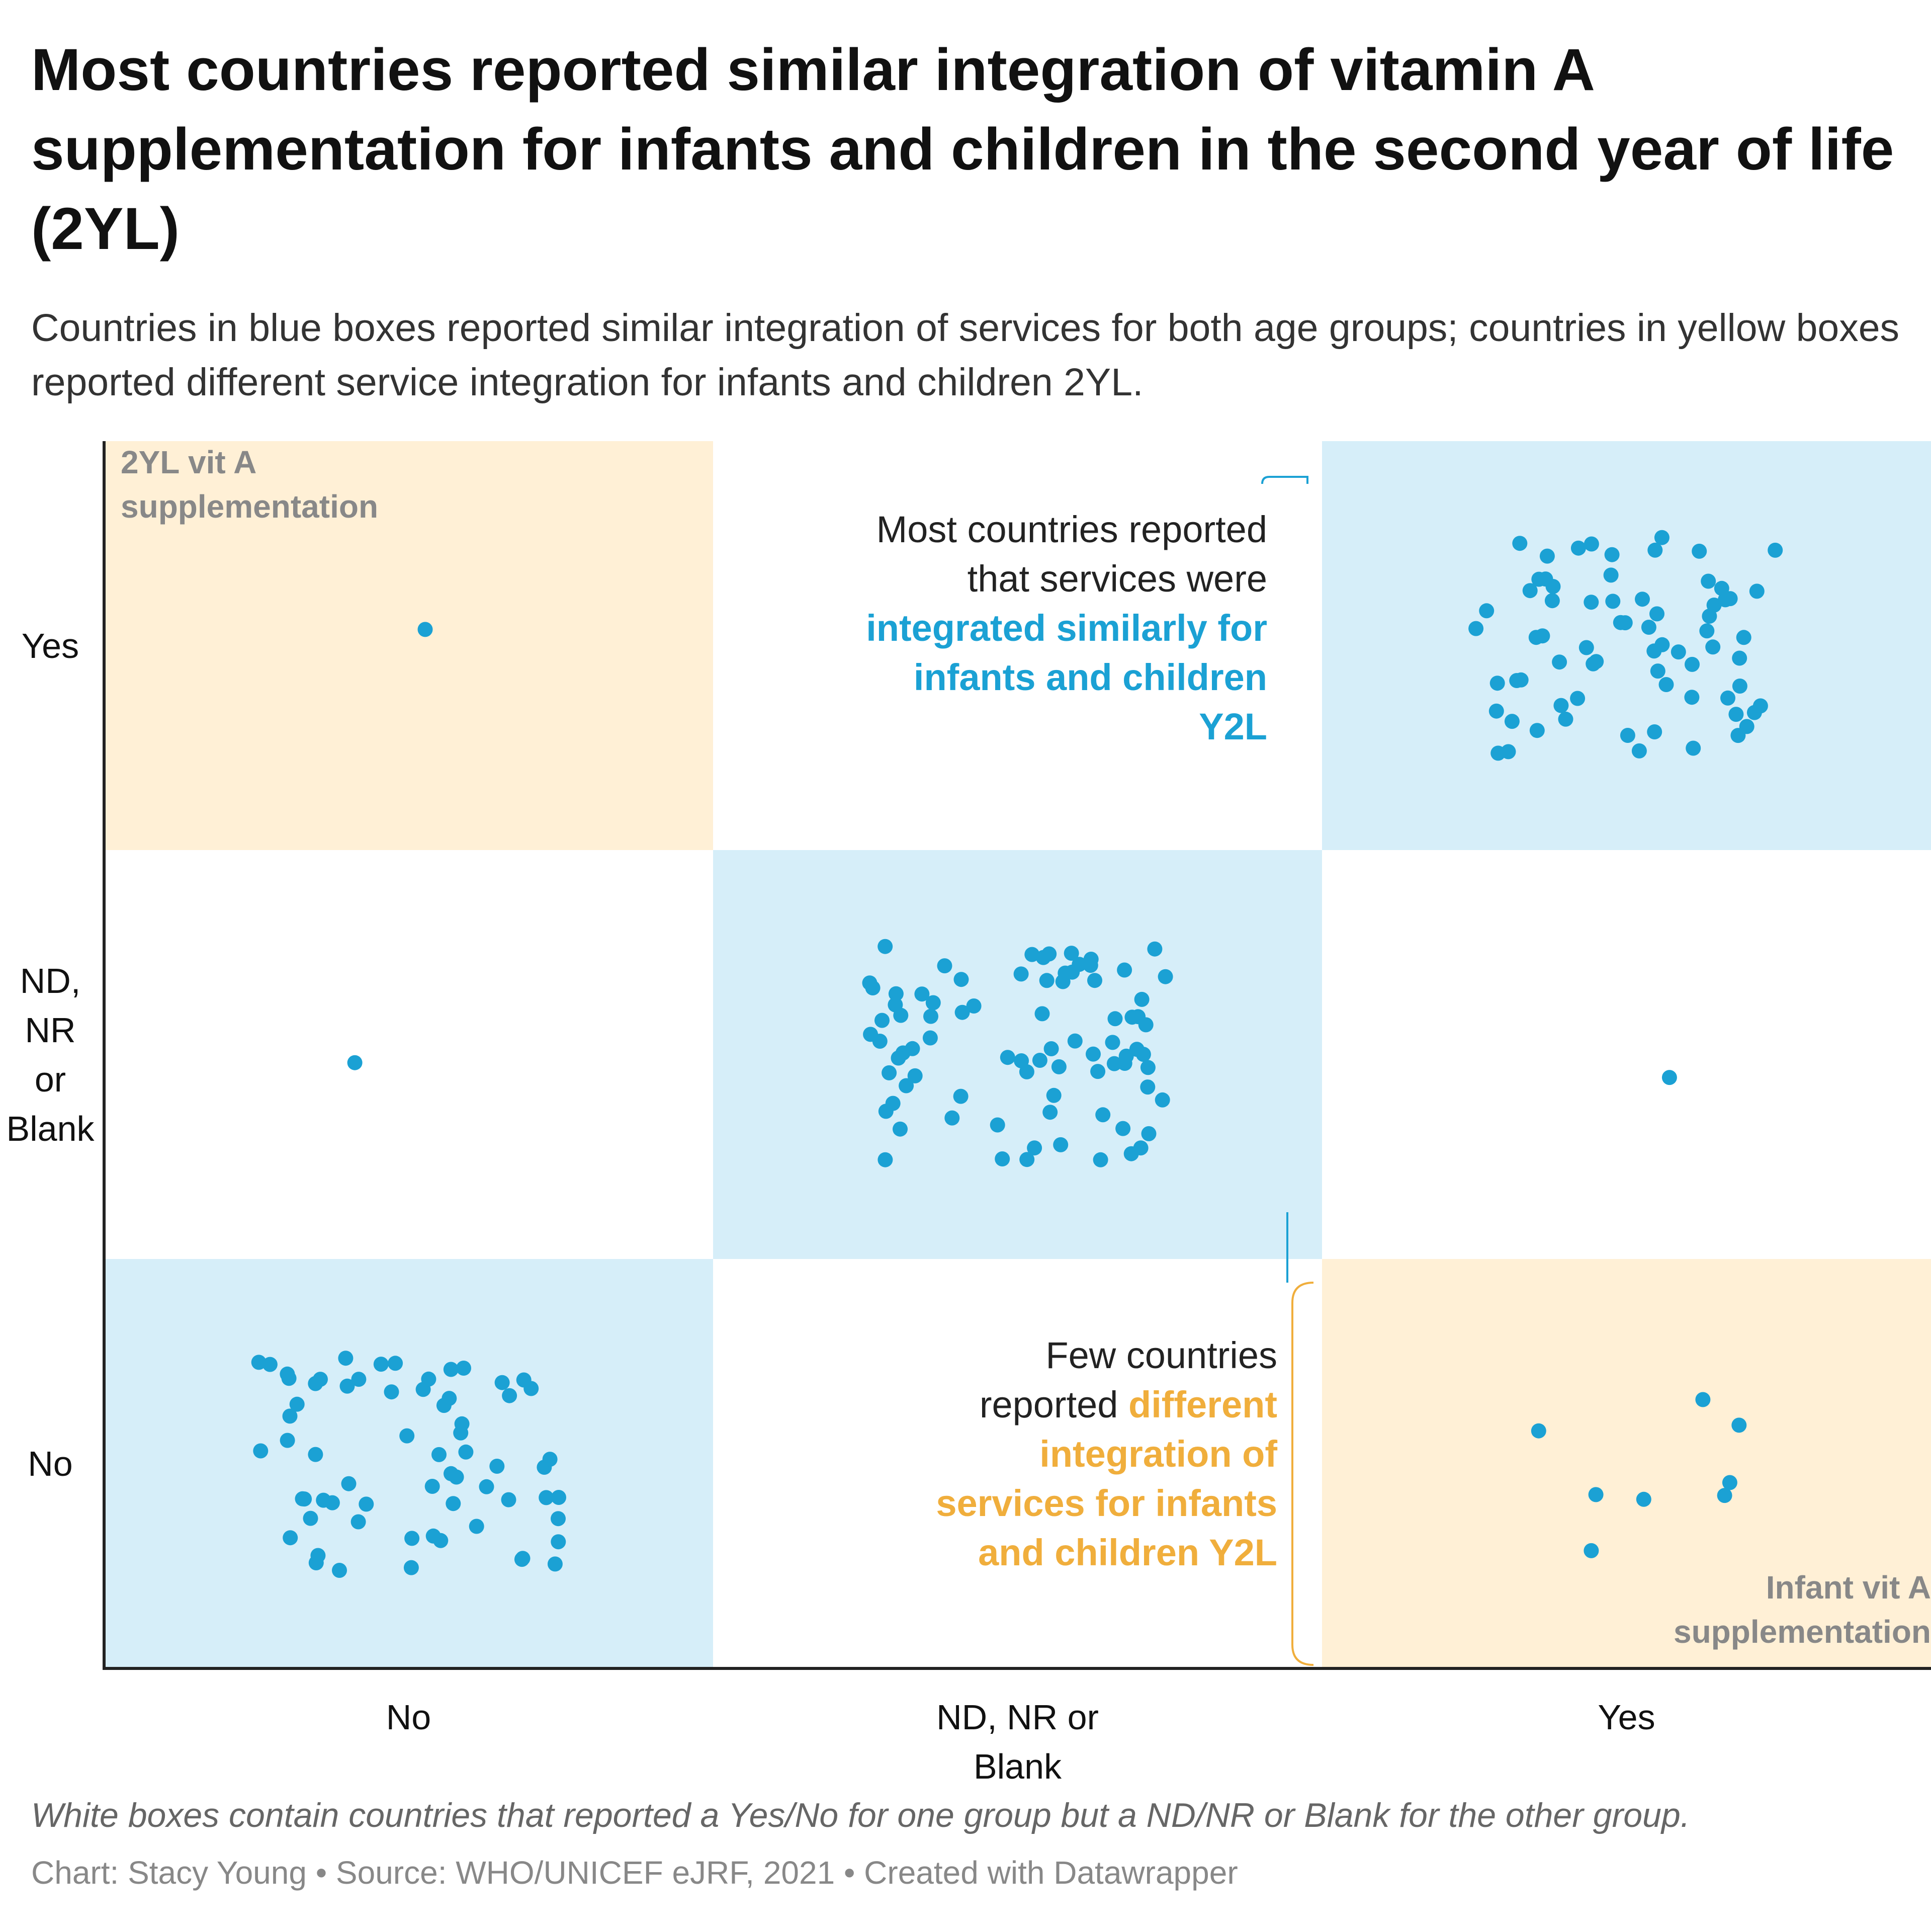 The width and height of the screenshot is (1931, 1932). Describe the element at coordinates (1302, 1474) in the screenshot. I see `bracket-different` at that location.